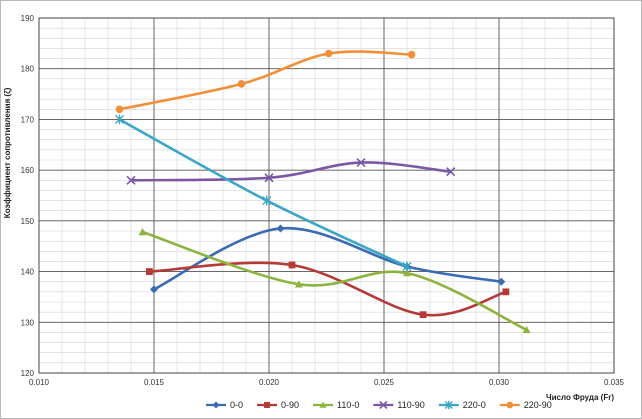 This screenshot has width=642, height=419. Describe the element at coordinates (28, 69) in the screenshot. I see `y-tick-label: 180` at that location.